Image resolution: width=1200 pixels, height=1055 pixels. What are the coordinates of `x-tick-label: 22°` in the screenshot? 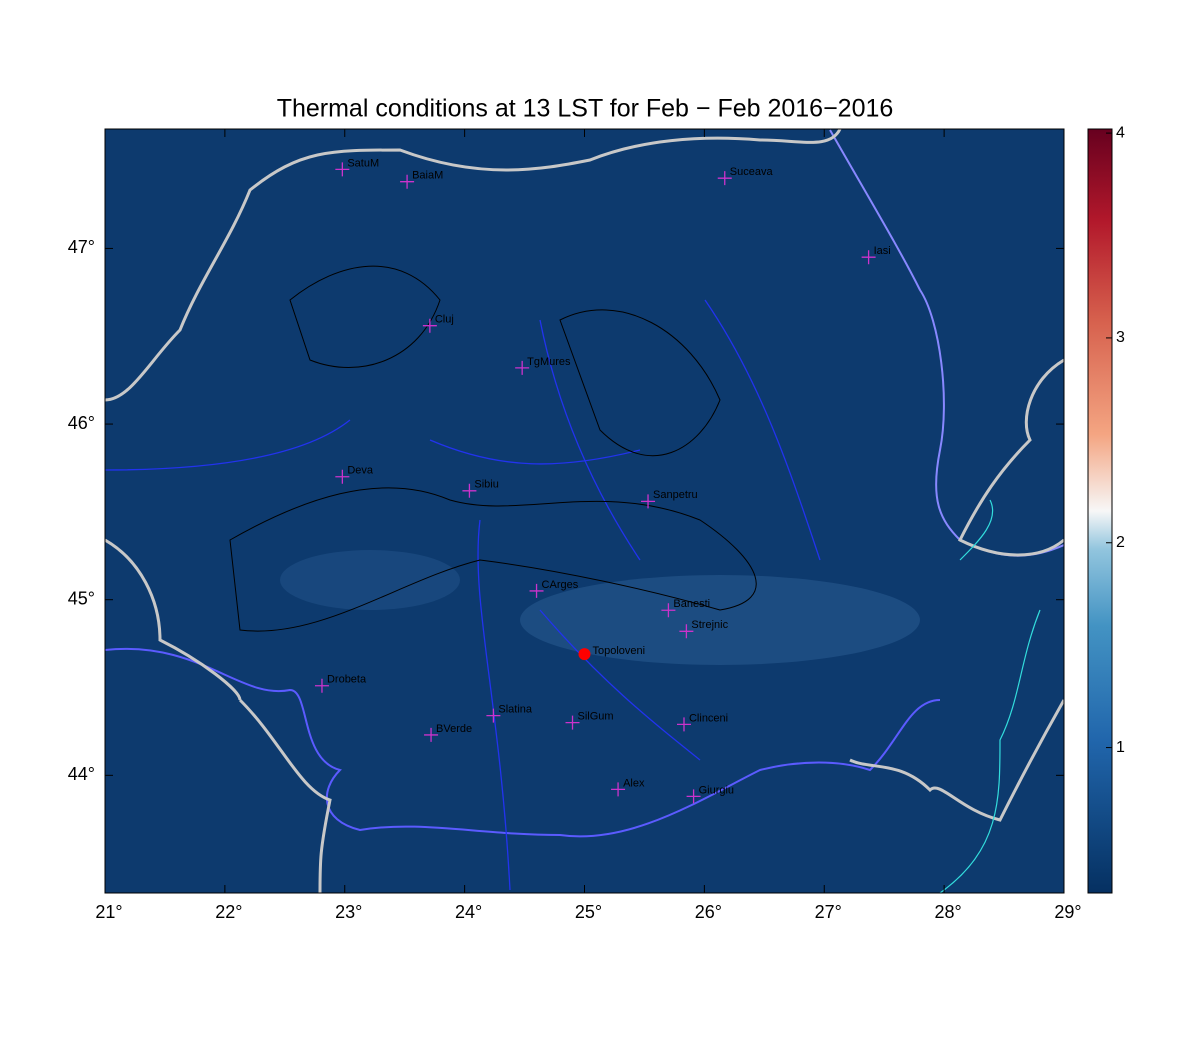 It's located at (228, 912).